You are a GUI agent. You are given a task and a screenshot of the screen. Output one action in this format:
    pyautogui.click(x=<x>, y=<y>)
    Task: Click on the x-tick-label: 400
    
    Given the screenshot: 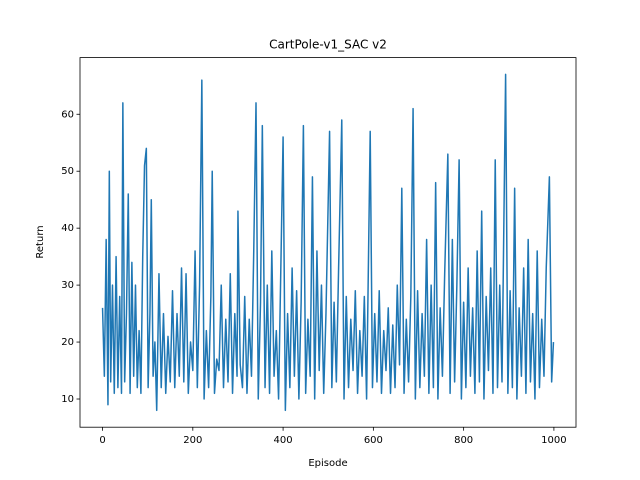 What is the action you would take?
    pyautogui.click(x=283, y=440)
    